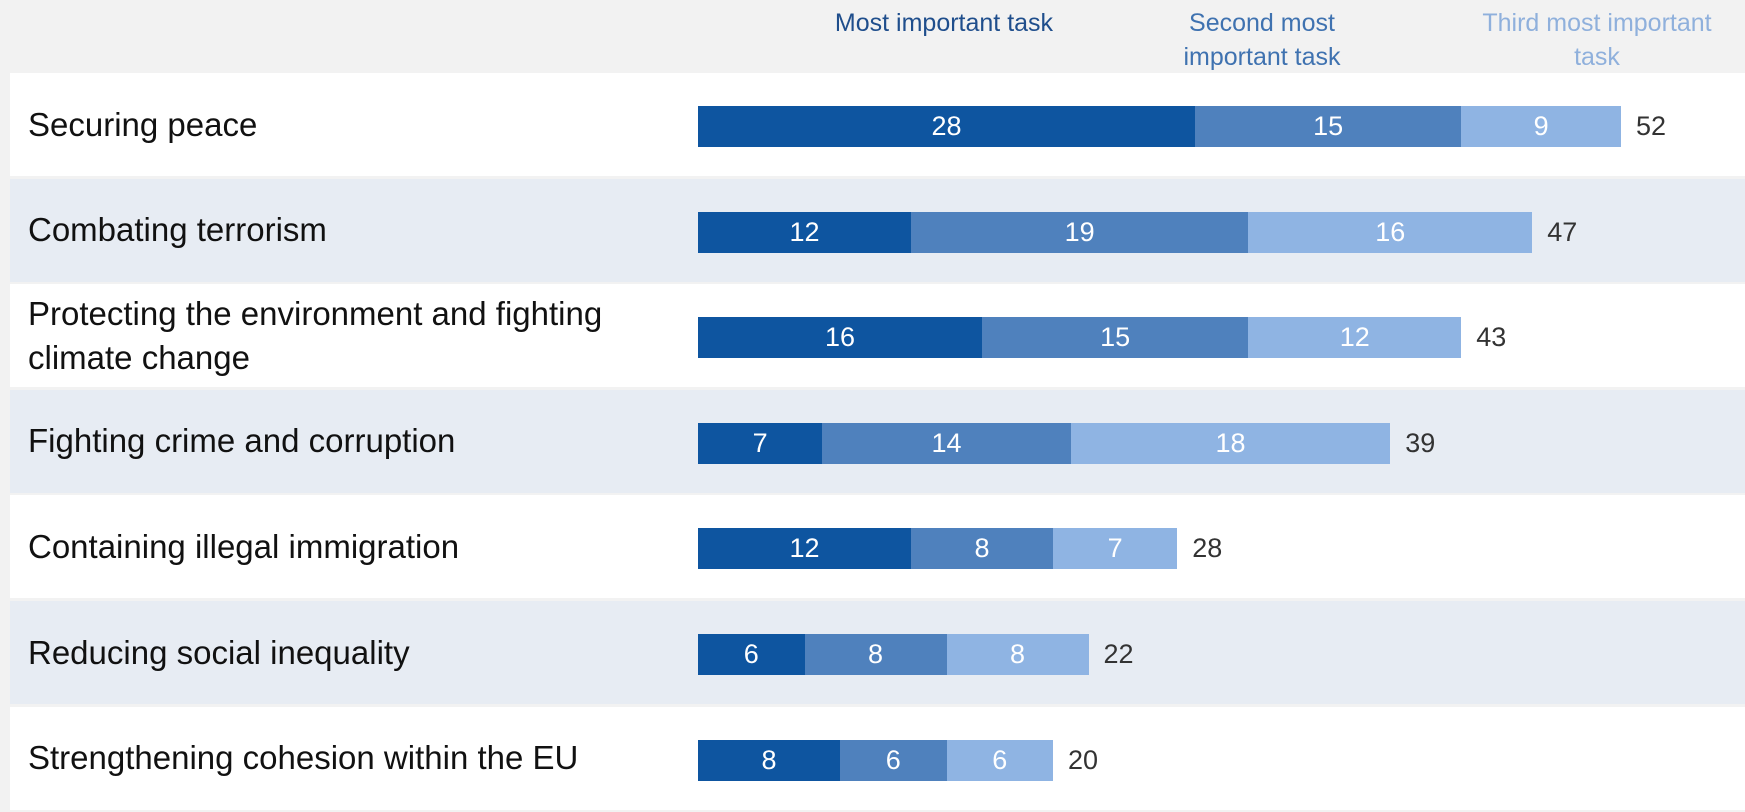 This screenshot has width=1745, height=812. Describe the element at coordinates (1118, 654) in the screenshot. I see `bar-total-label: 22` at that location.